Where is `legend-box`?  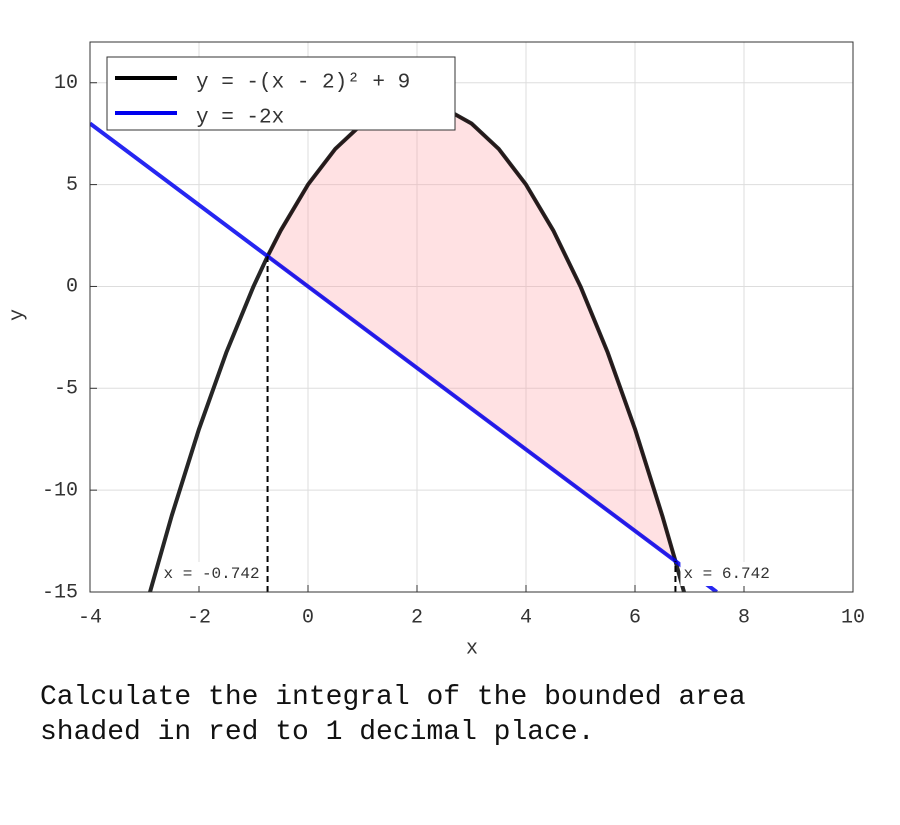
legend-box is located at coordinates (281, 93).